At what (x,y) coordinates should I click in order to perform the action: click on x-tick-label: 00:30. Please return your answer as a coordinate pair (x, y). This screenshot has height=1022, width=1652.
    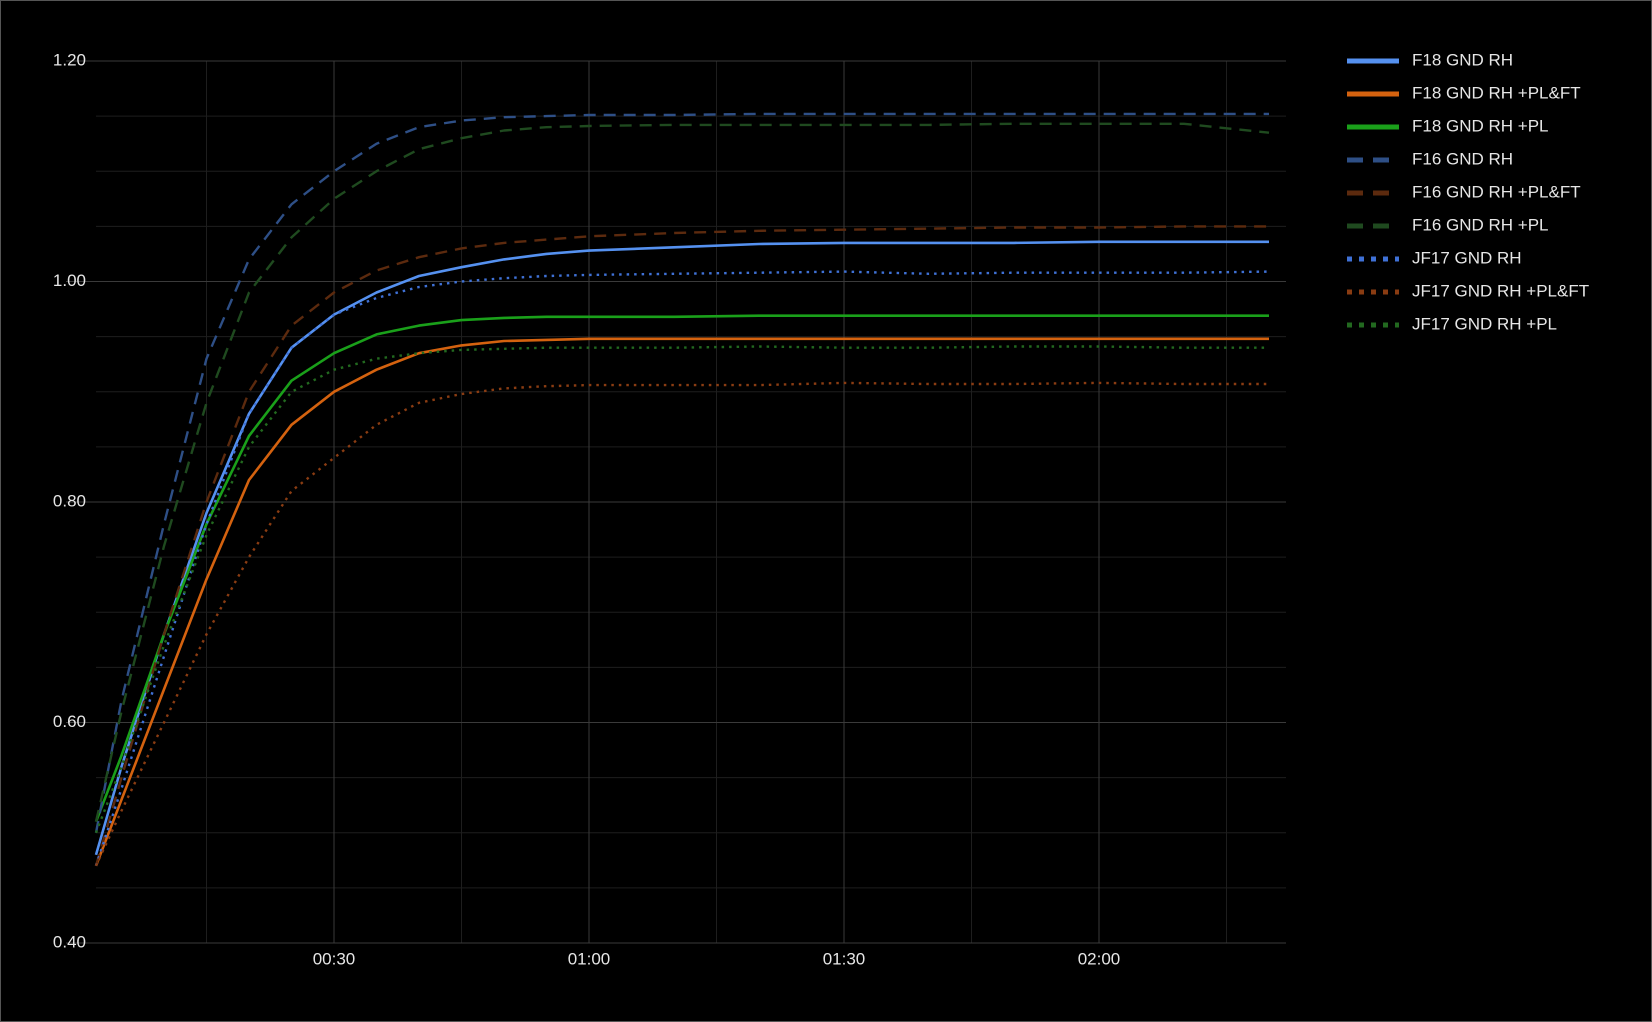
    Looking at the image, I should click on (334, 958).